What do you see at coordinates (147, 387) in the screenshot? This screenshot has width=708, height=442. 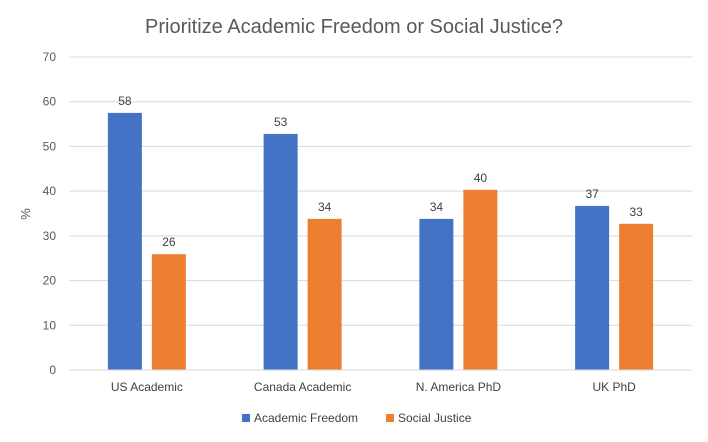 I see `x-category-label: US Academic` at bounding box center [147, 387].